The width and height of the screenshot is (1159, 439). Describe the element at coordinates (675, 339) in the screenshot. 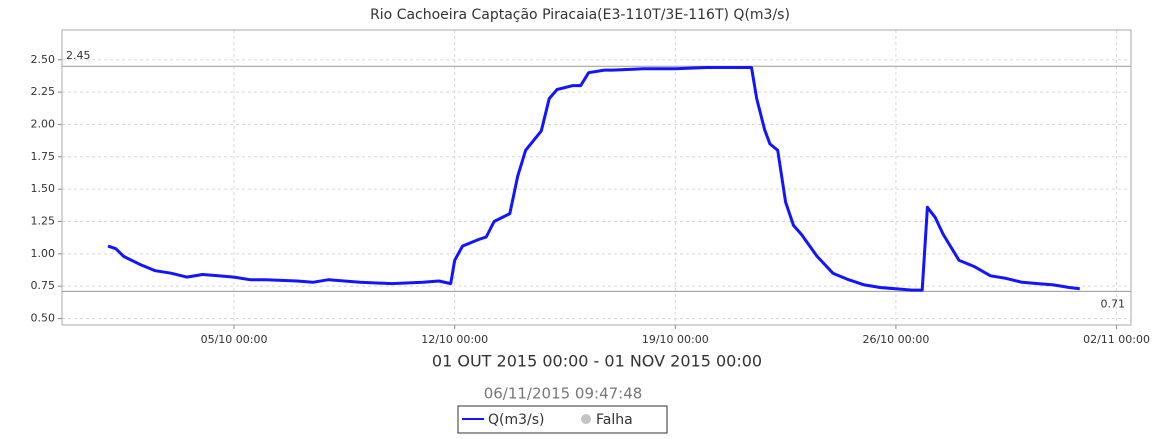

I see `x-tick-label: 19/10 00:00` at that location.